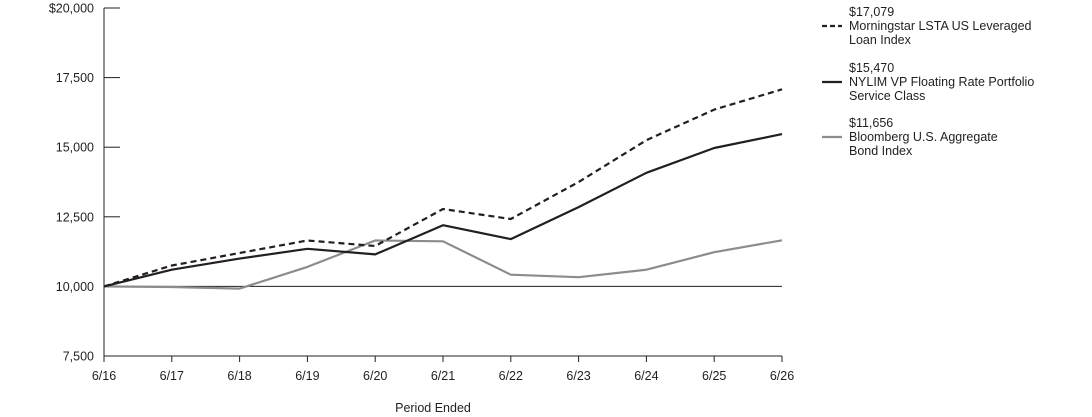  I want to click on x-axis-title: Period Ended, so click(433, 408).